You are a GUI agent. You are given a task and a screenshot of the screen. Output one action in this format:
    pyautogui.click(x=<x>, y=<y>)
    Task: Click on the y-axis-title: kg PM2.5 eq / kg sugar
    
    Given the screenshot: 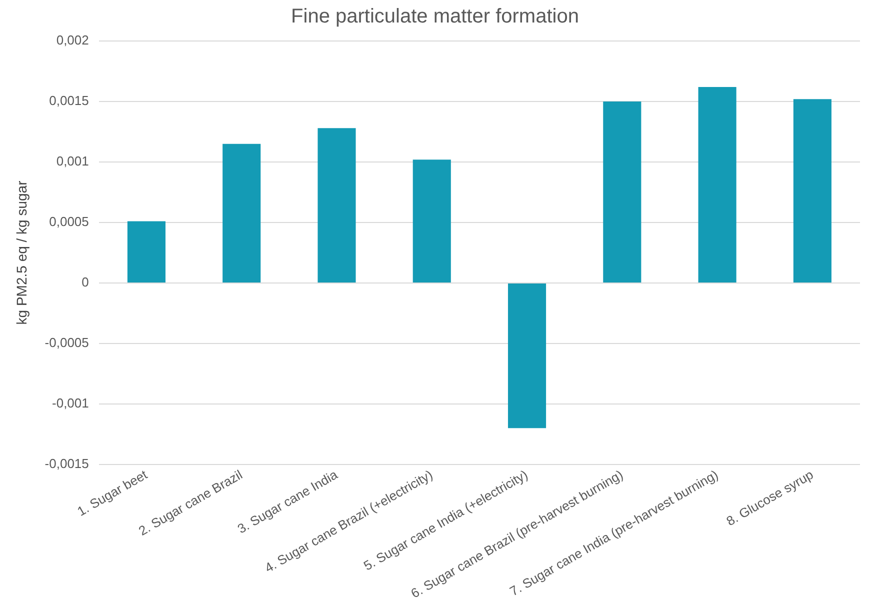 What is the action you would take?
    pyautogui.click(x=21, y=252)
    